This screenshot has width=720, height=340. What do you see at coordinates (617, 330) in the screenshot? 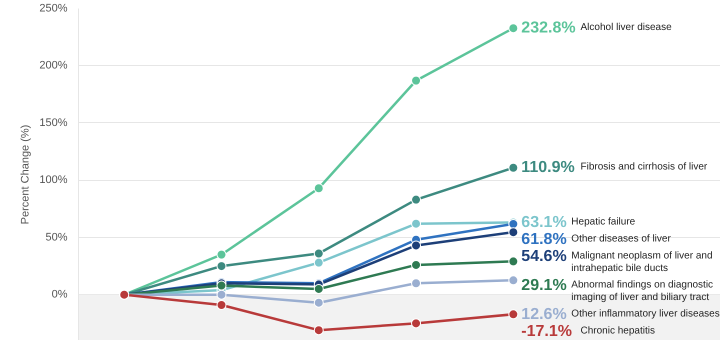
I see `text: Chronic hepatitis` at bounding box center [617, 330].